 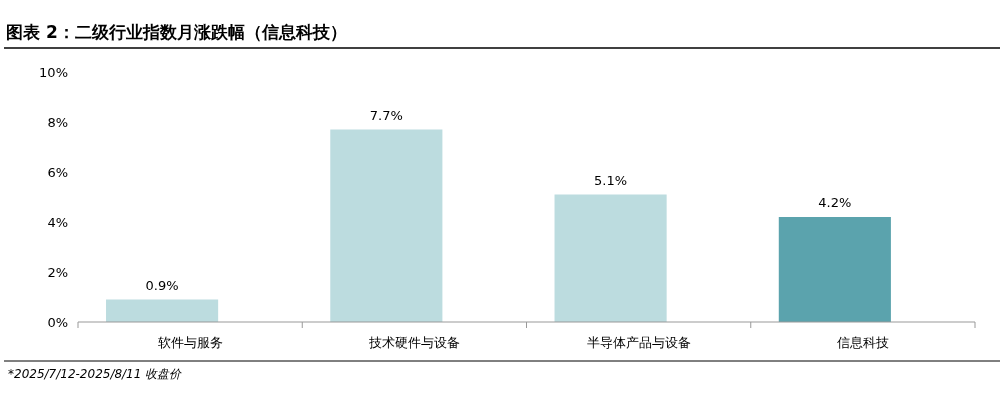 I want to click on y-tick-label: 6%, so click(x=57, y=172).